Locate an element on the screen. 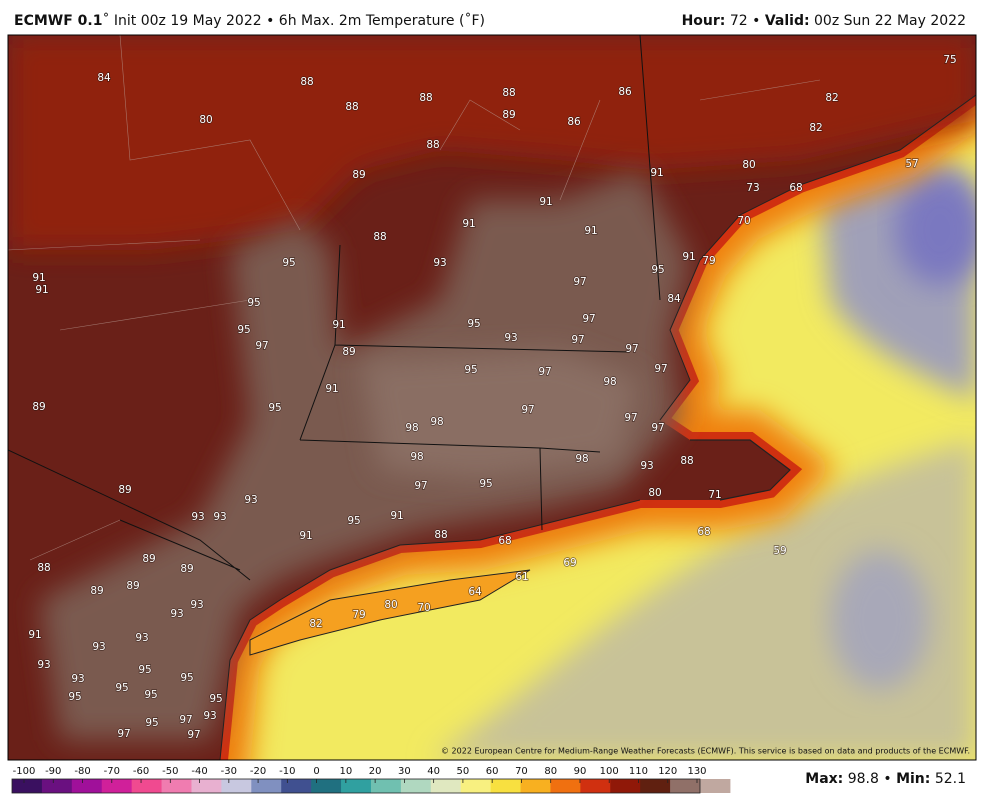 This screenshot has height=808, width=984. colorbar-tick-label: -60 is located at coordinates (141, 771).